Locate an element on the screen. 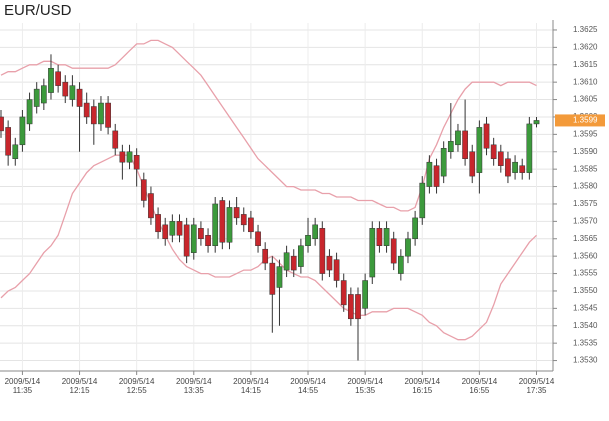  y-tick-label: 1.3625 is located at coordinates (585, 29).